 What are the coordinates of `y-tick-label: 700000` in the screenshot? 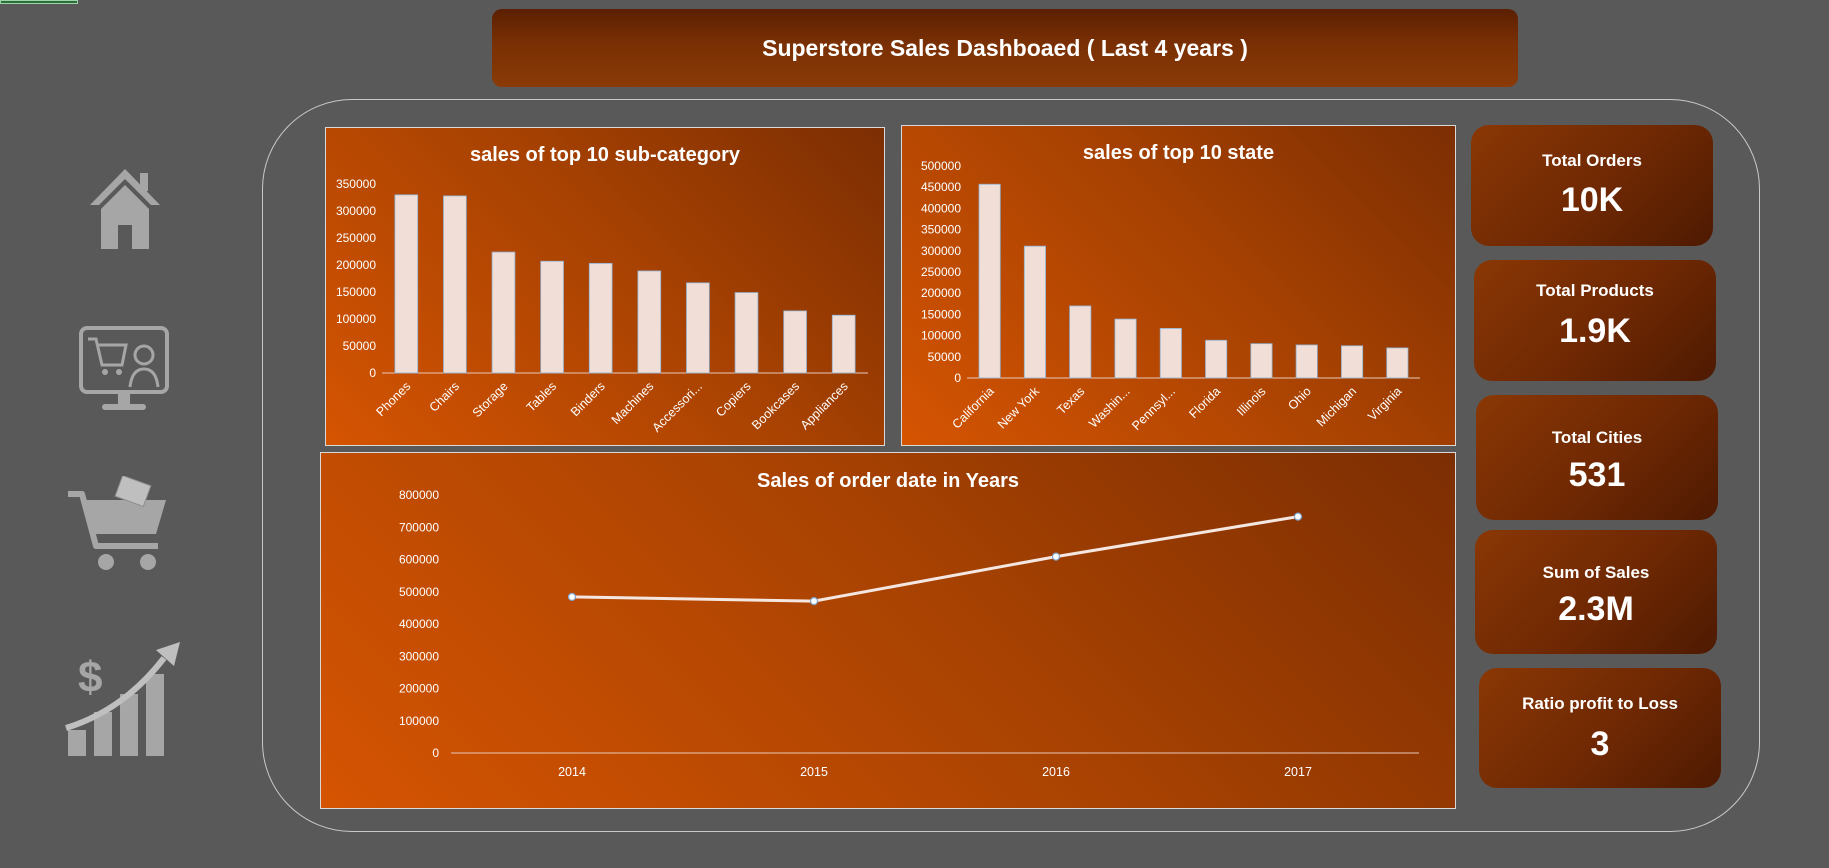 It's located at (419, 527).